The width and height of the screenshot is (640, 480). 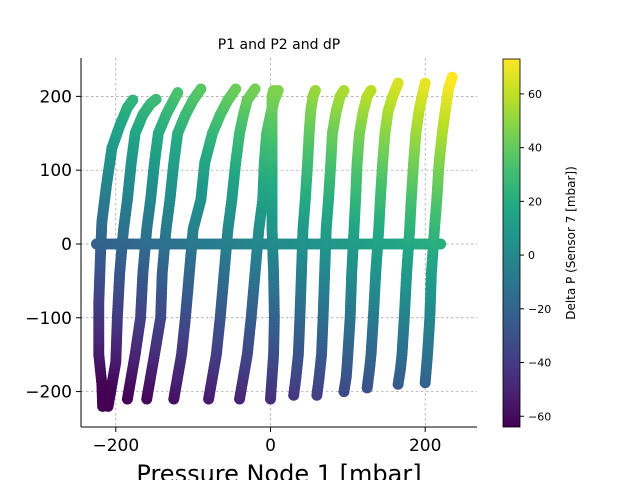 I want to click on y-tick-label-0: −200, so click(x=48, y=393).